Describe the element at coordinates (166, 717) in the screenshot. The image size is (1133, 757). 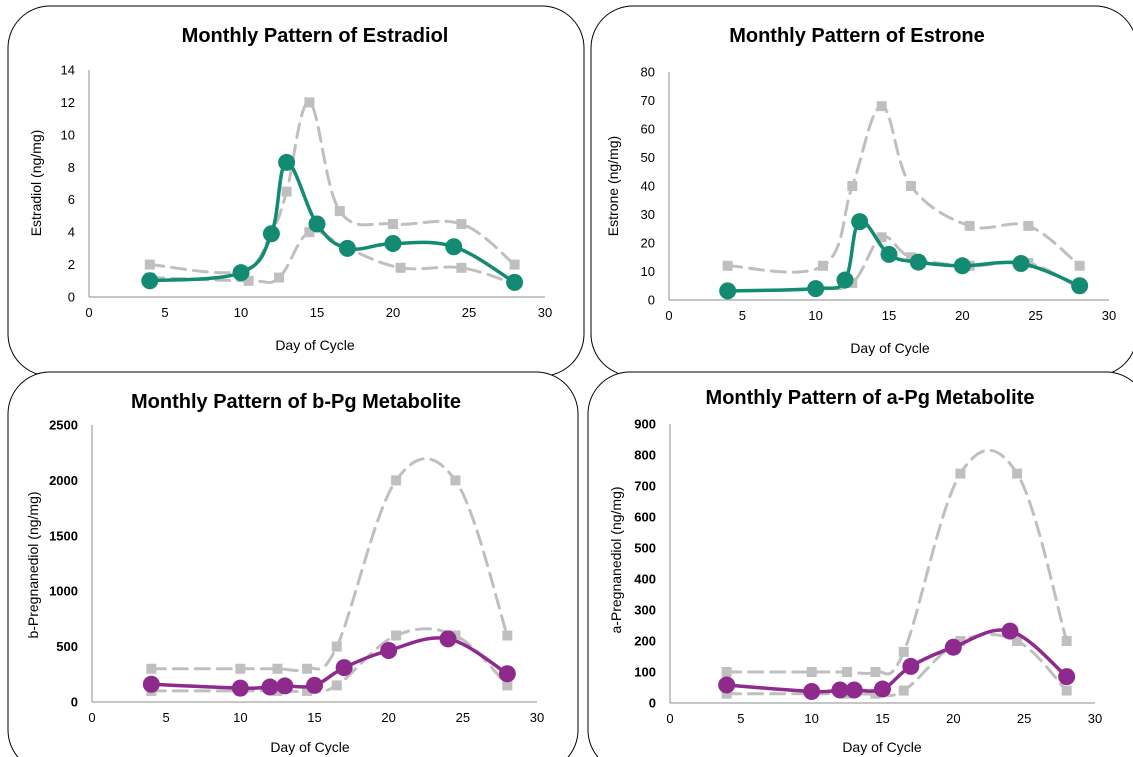
I see `x-tick-label: 5` at that location.